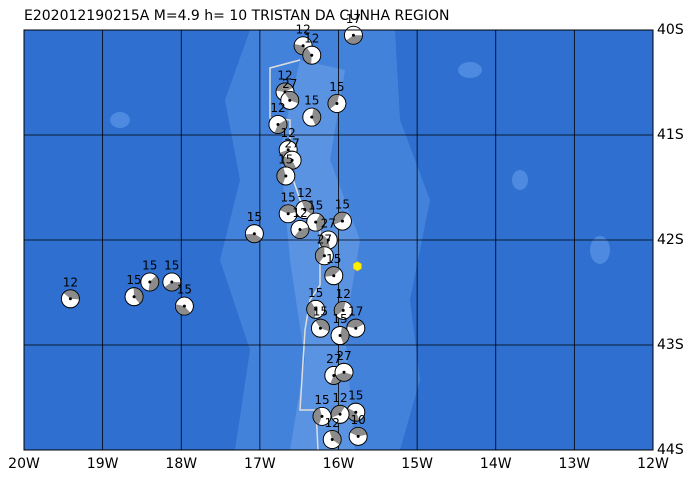 The image size is (695, 479). What do you see at coordinates (496, 464) in the screenshot?
I see `lon-tick-label: 14W` at bounding box center [496, 464].